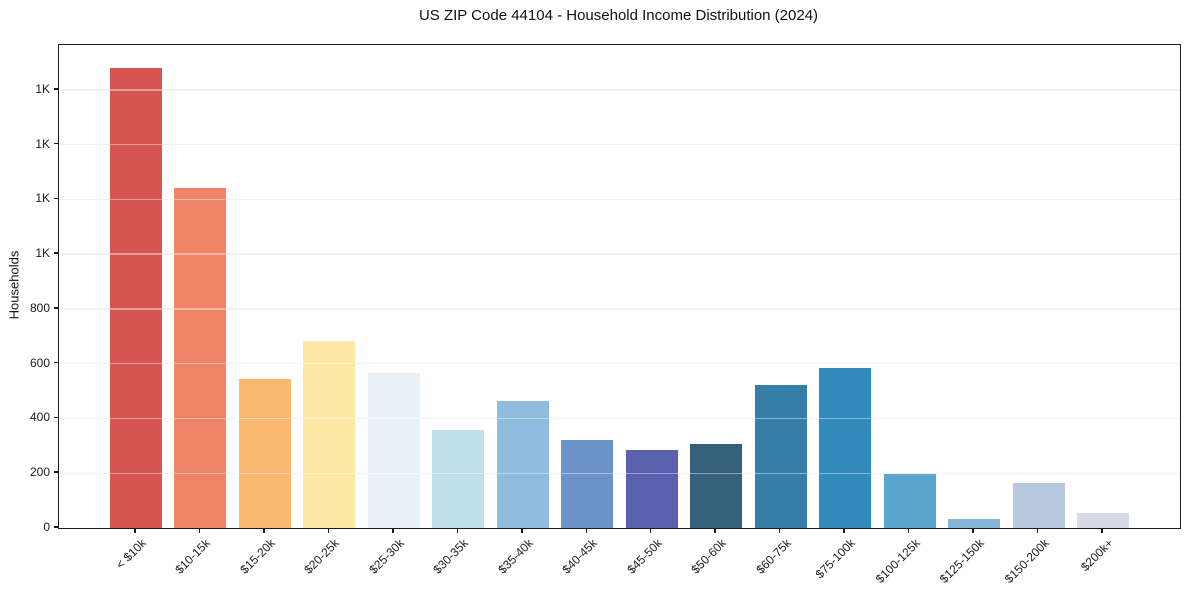 This screenshot has width=1189, height=590. Describe the element at coordinates (962, 560) in the screenshot. I see `x-tick-label: $125-150k` at that location.